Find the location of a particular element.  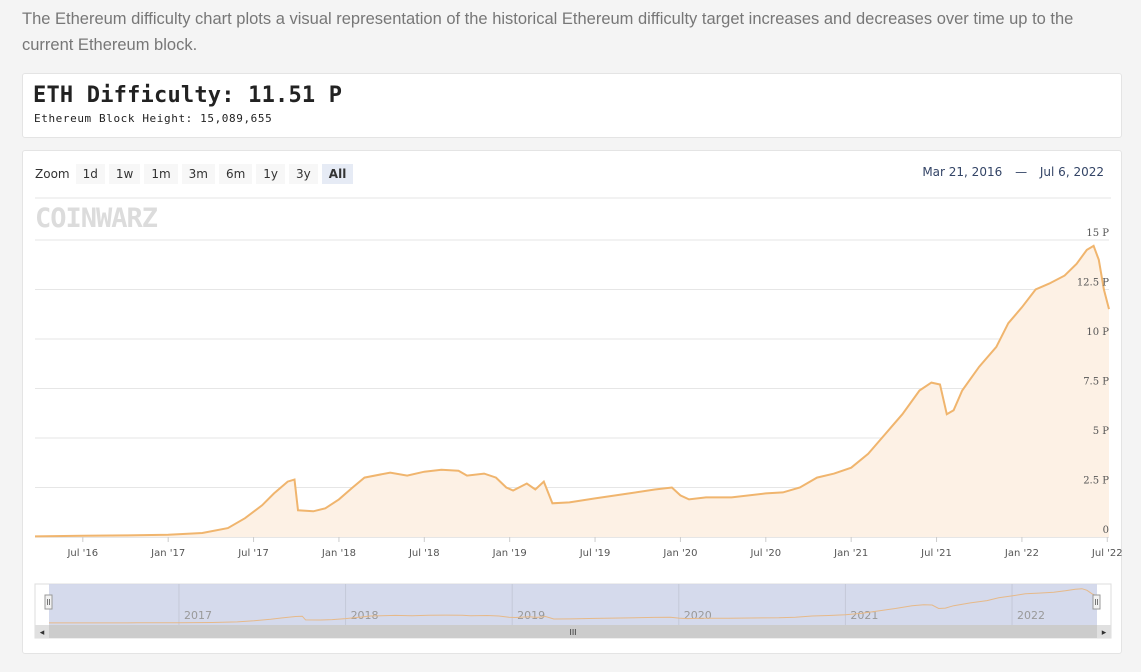

x-tick-label: Jul '22 is located at coordinates (1107, 553).